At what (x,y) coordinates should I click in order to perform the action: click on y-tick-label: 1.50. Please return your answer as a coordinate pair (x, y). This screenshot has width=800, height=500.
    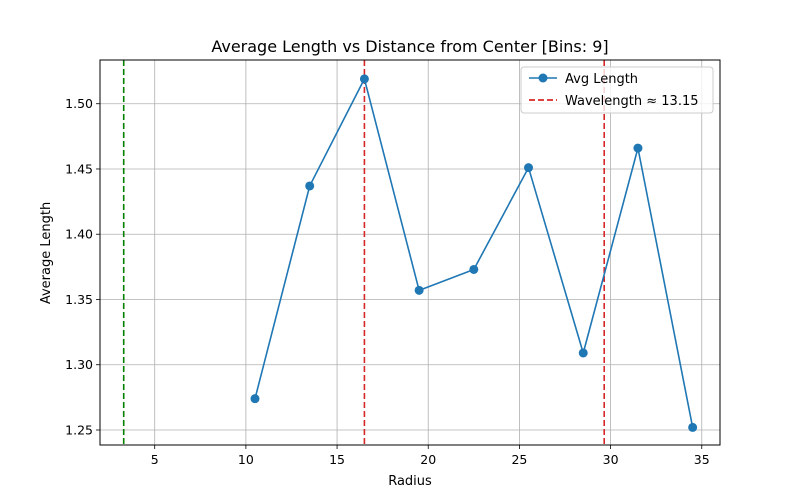
    Looking at the image, I should click on (79, 103).